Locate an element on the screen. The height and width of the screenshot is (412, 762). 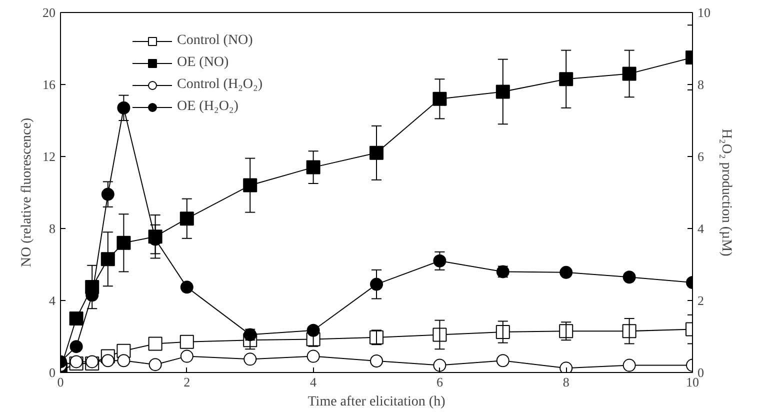
y-tick-label: 0 is located at coordinates (52, 372).